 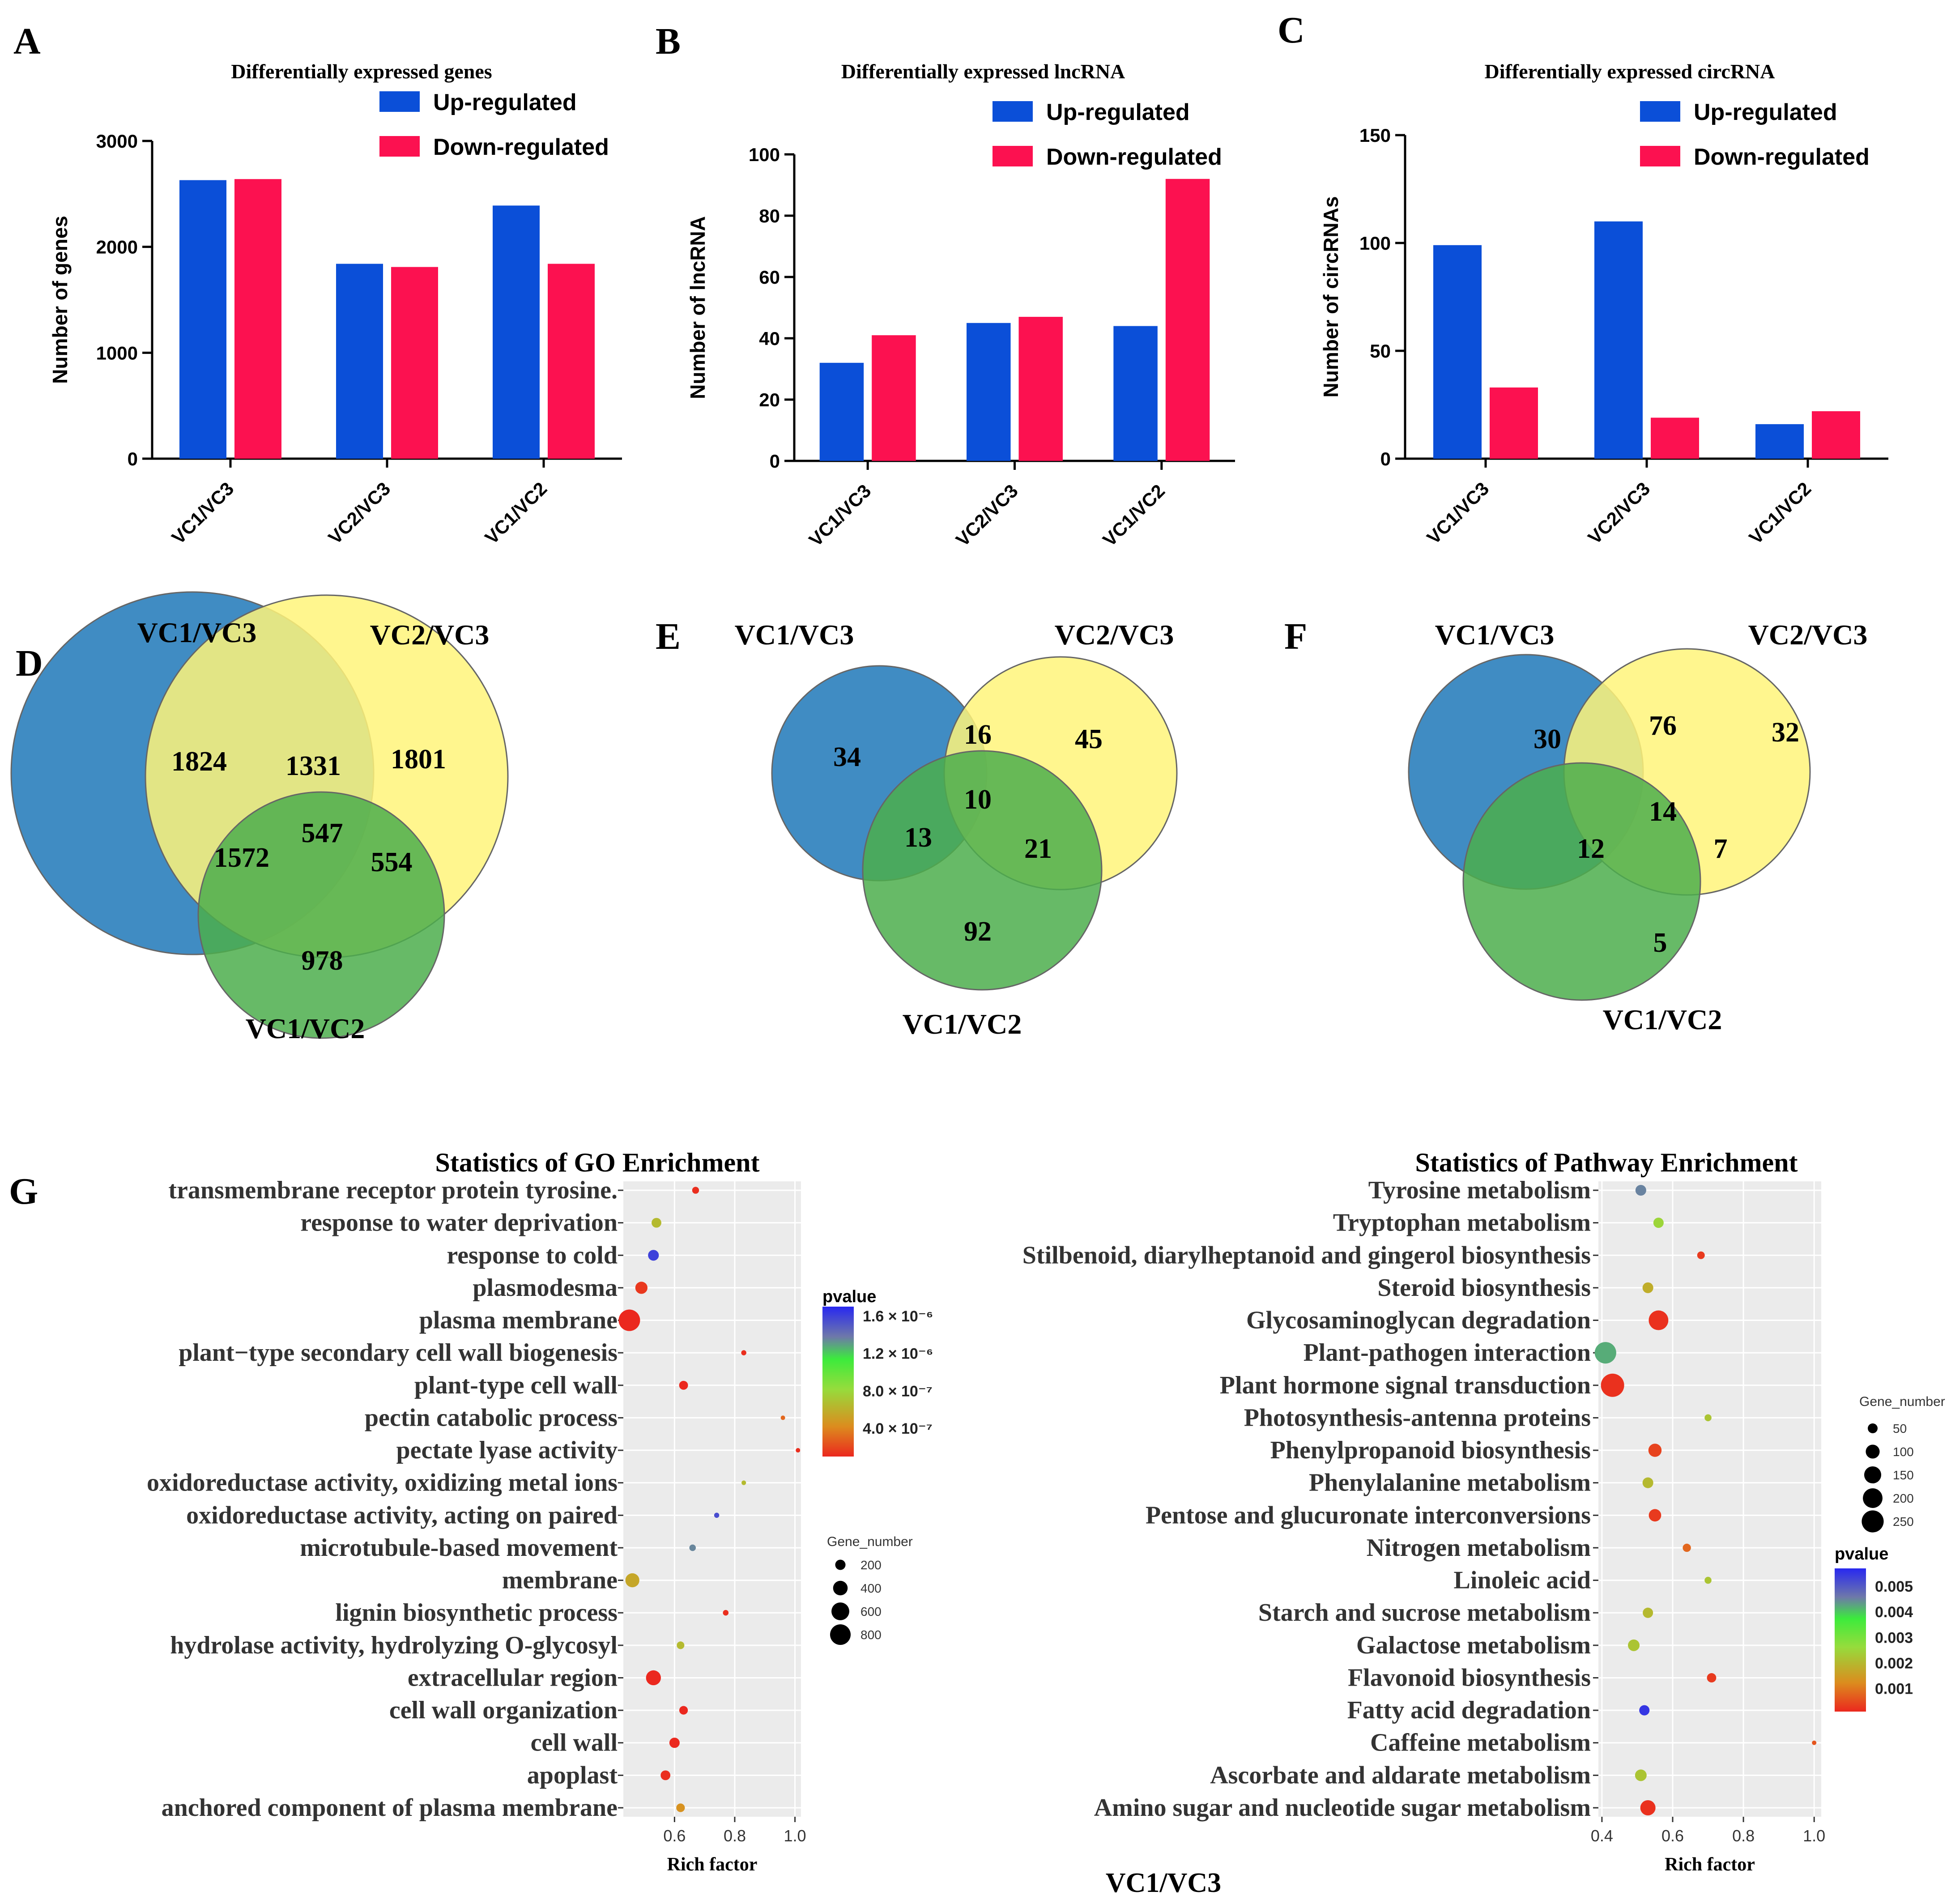 What do you see at coordinates (1903, 1475) in the screenshot?
I see `size-legend-label: 150` at bounding box center [1903, 1475].